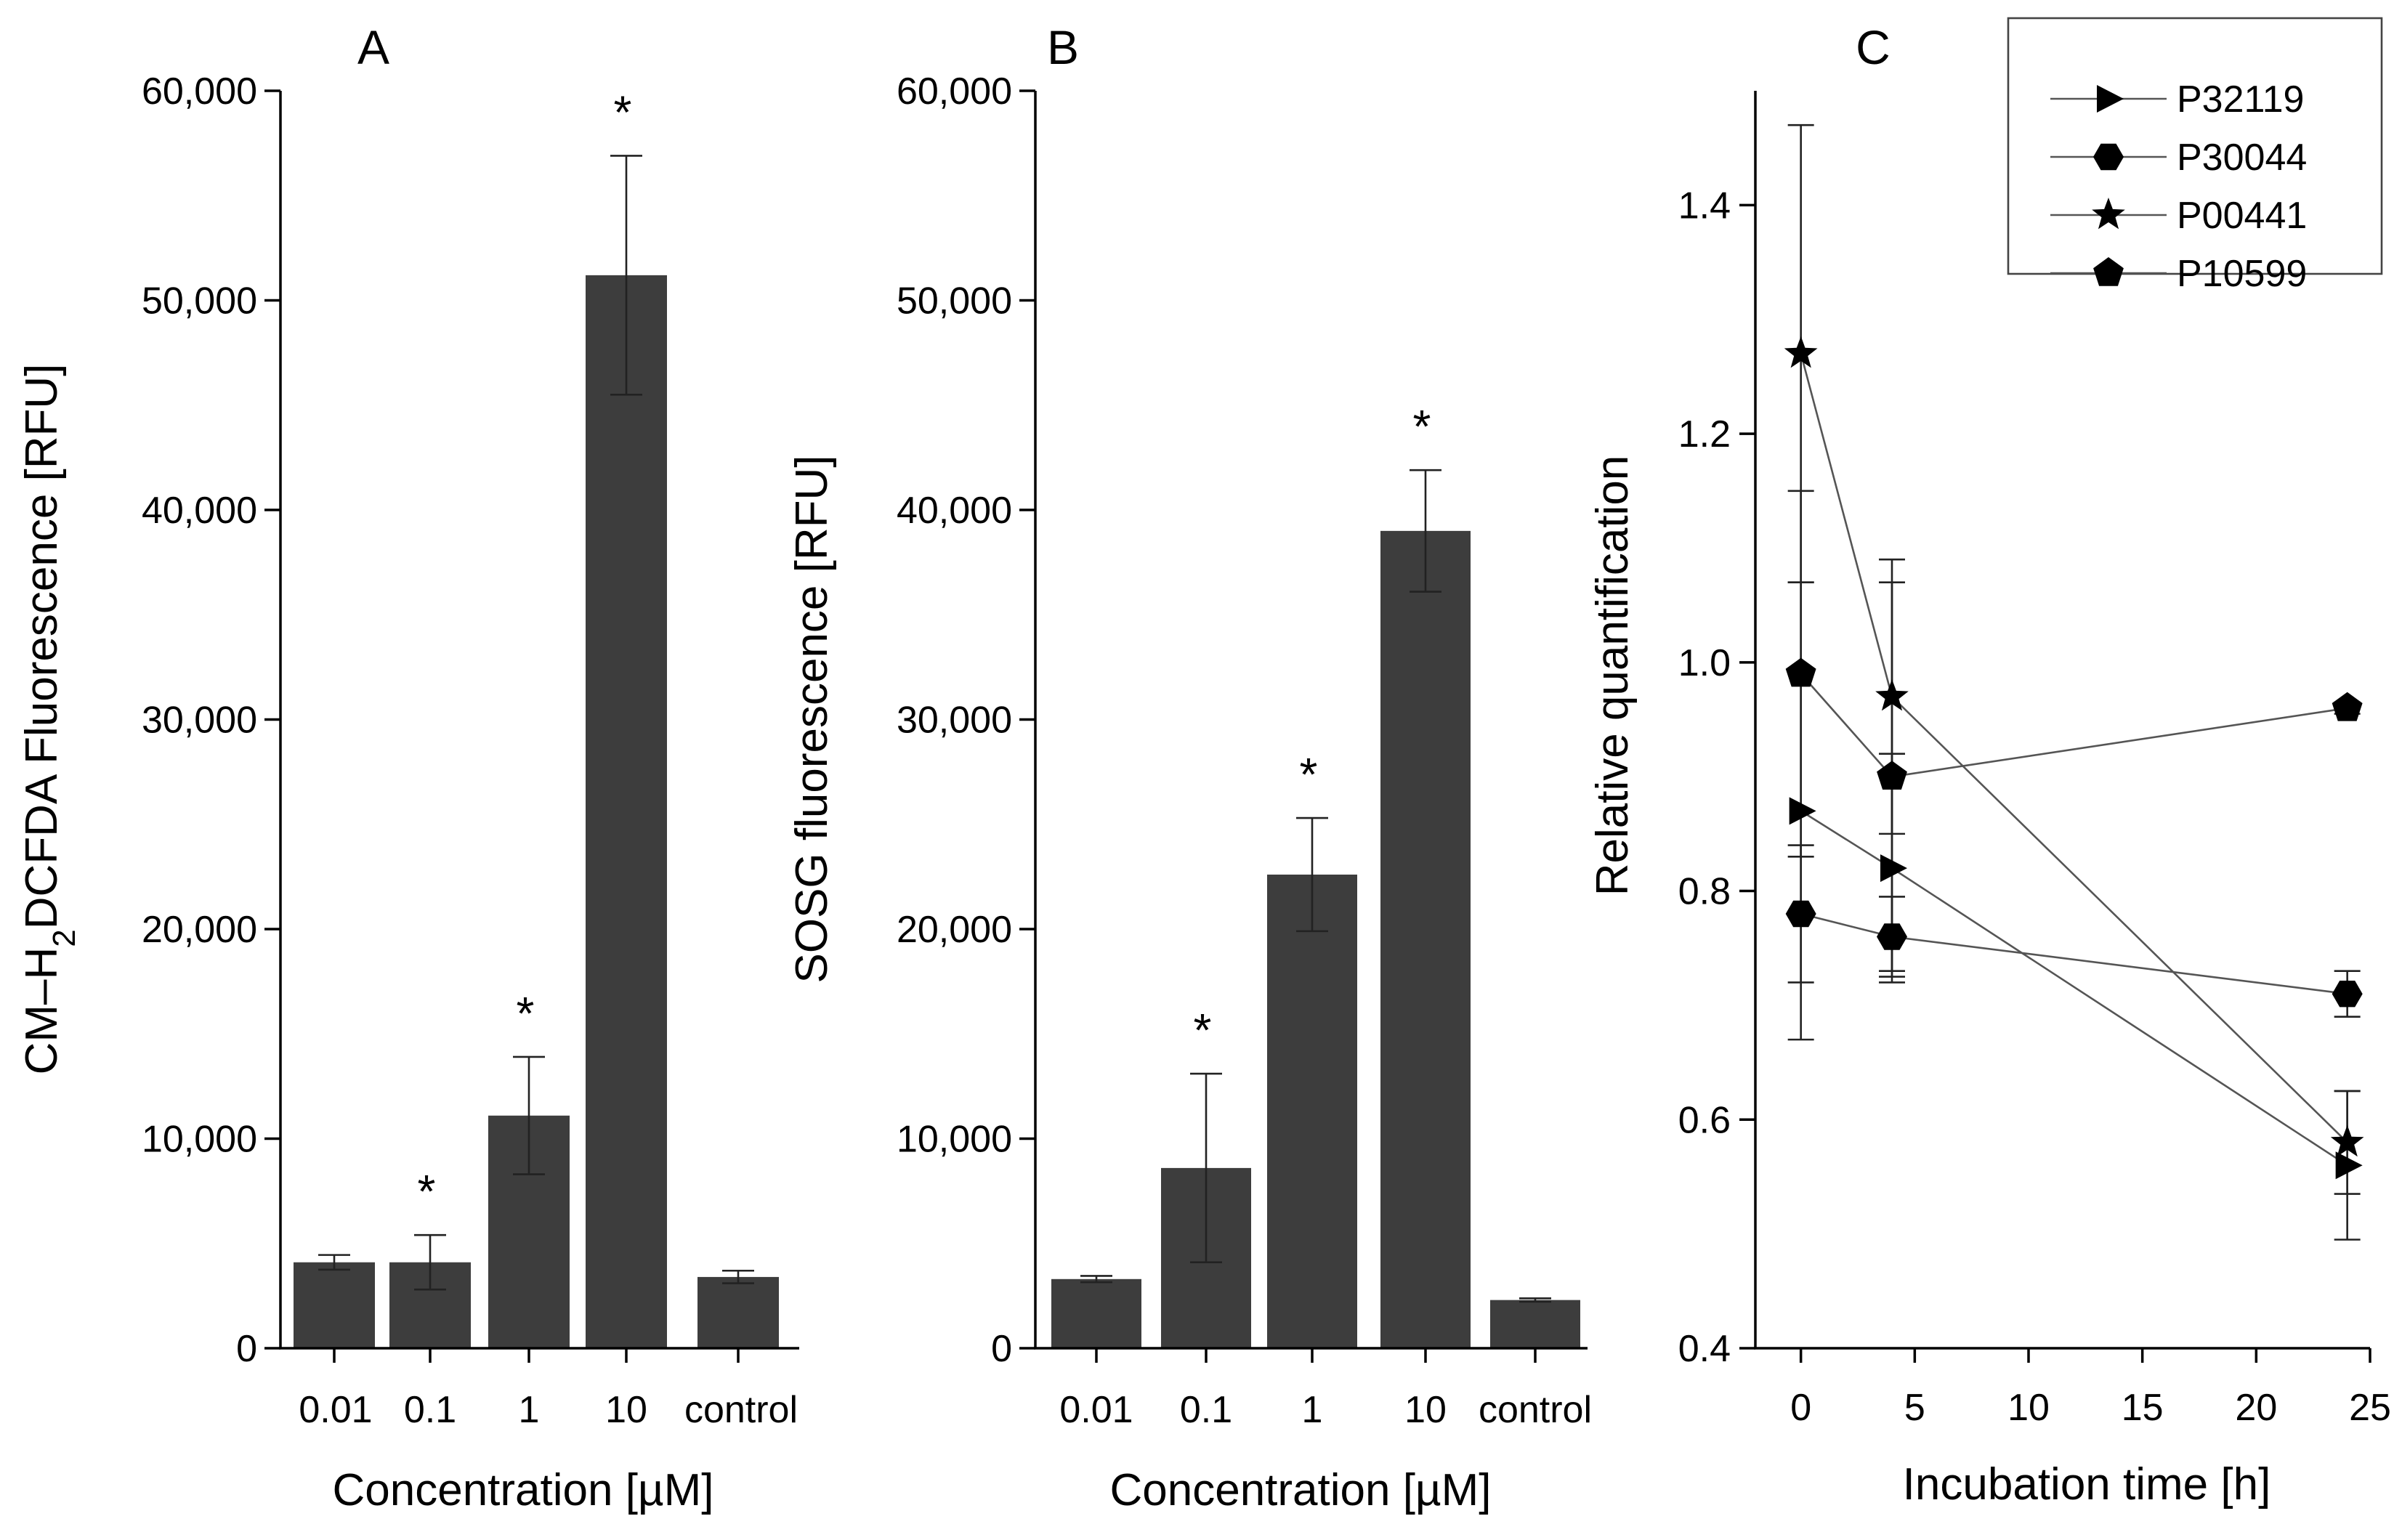 This screenshot has height=1540, width=2402. Describe the element at coordinates (1705, 1349) in the screenshot. I see `y-tick-label: 0.4` at that location.